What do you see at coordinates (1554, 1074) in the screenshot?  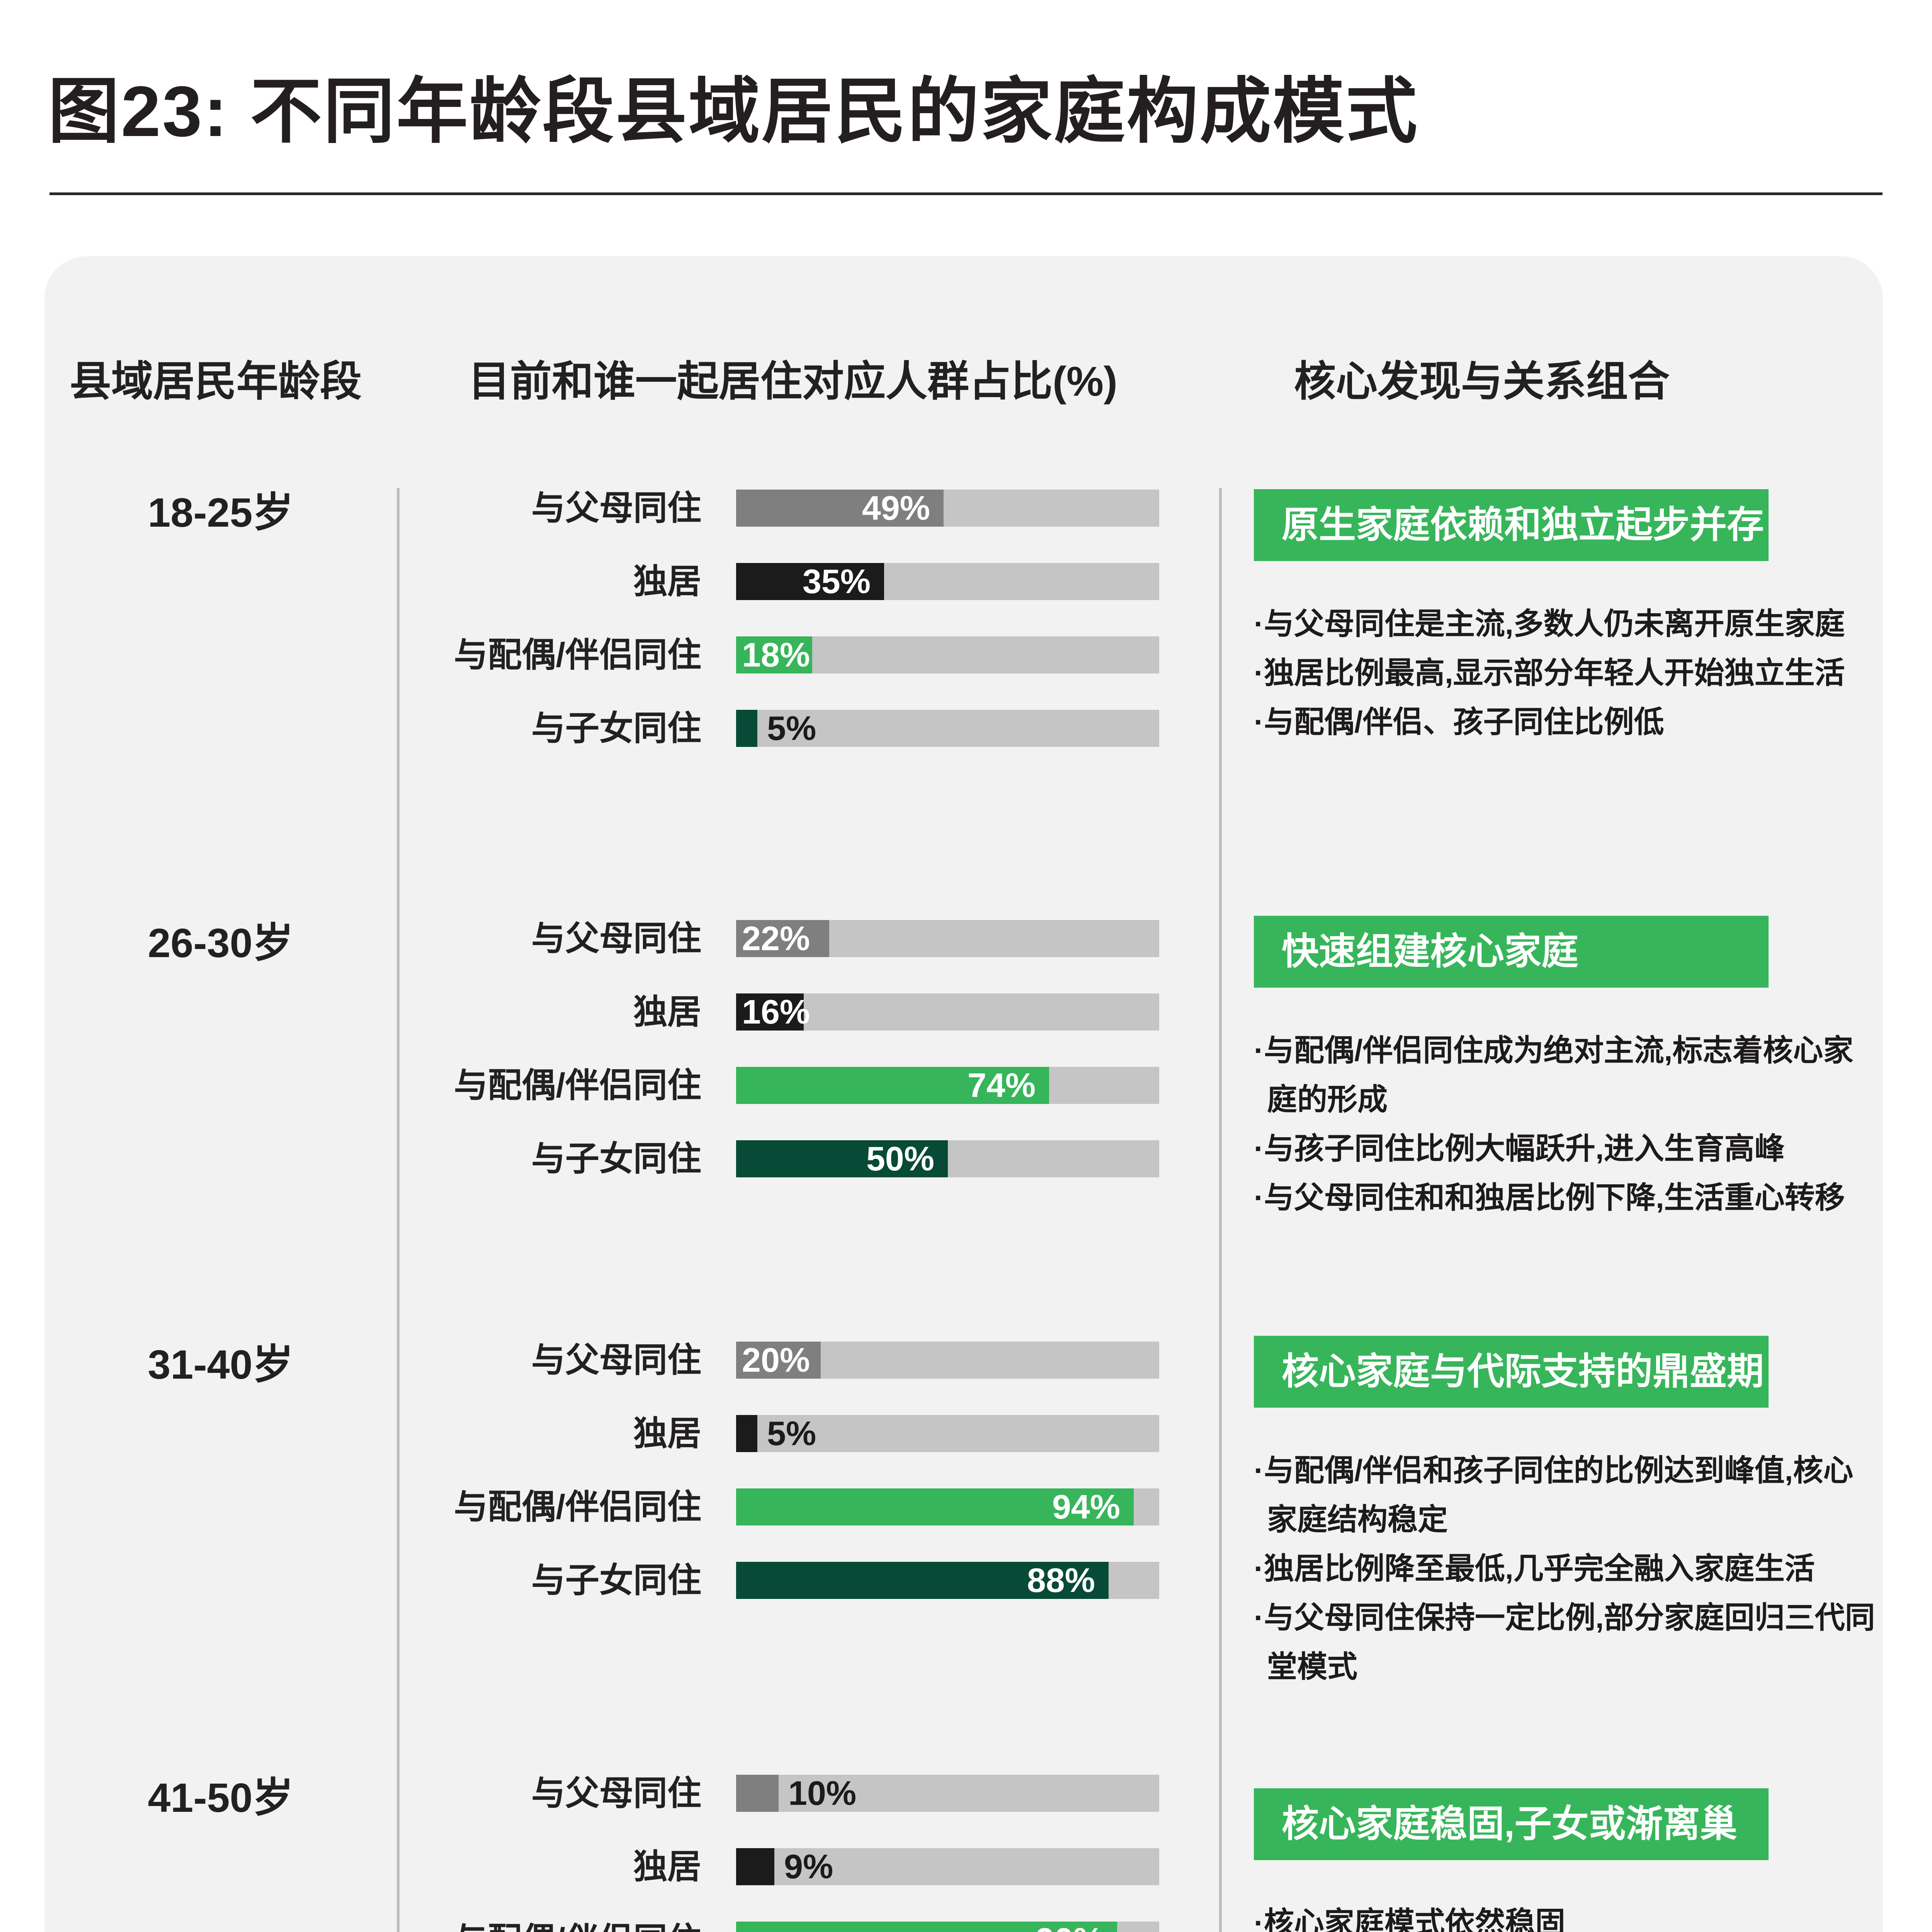 I see `finding-bullet: ·与配偶/伴侣同住成为绝对主流,标志着核心家庭的形成` at bounding box center [1554, 1074].